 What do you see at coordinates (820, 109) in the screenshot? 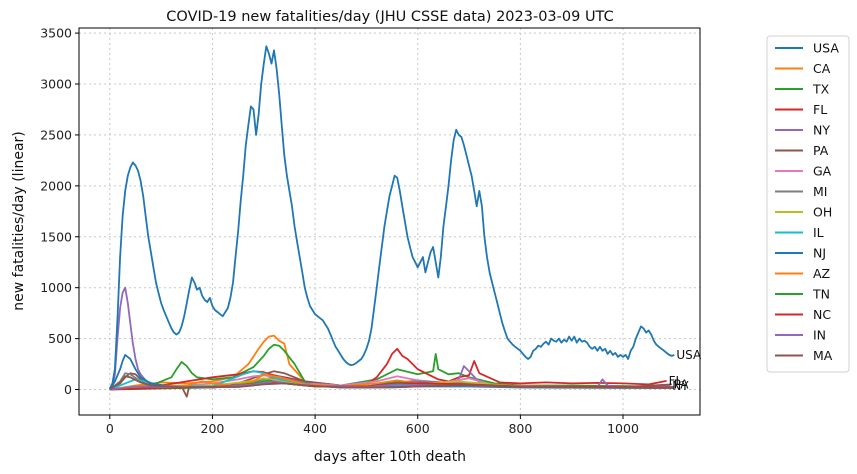
I see `legend-entry: FL` at bounding box center [820, 109].